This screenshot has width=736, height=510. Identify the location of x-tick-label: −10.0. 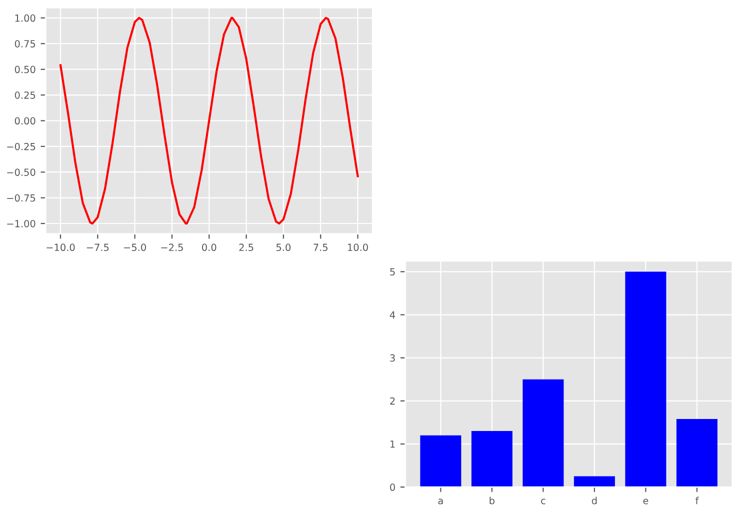
(60, 248).